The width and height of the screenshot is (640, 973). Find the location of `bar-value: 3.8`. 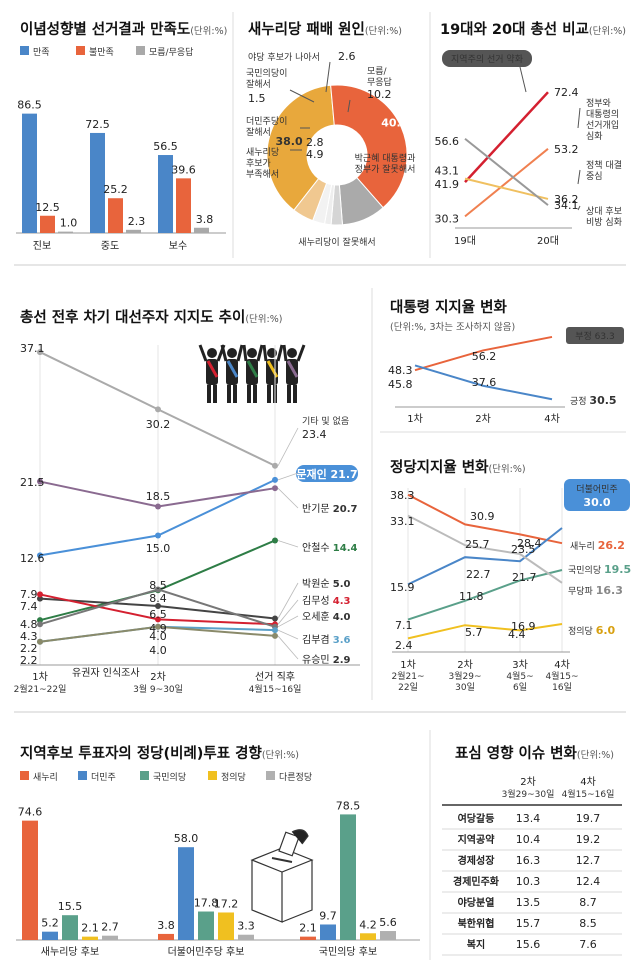

bar-value: 3.8 is located at coordinates (166, 925).